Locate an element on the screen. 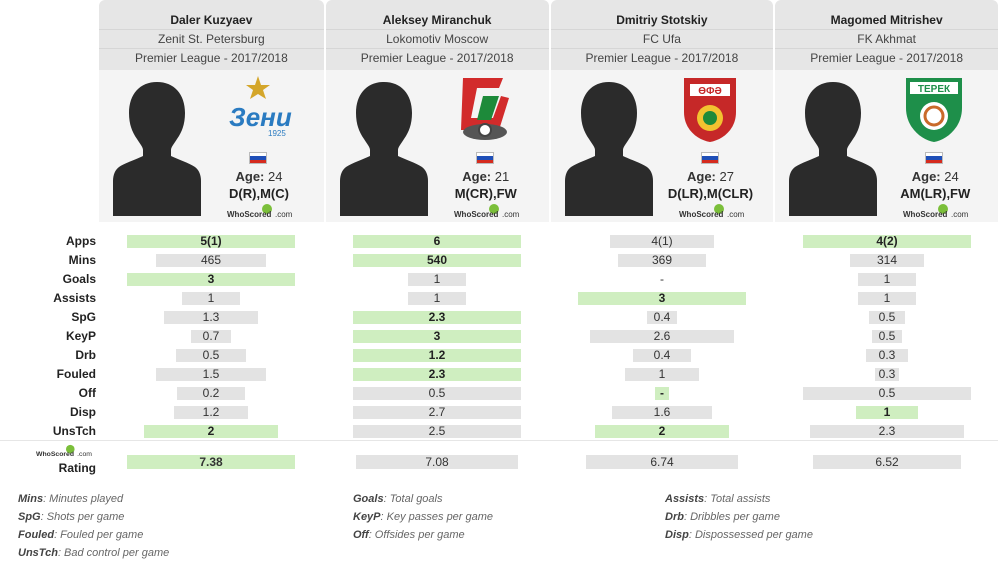 The image size is (998, 564). stat-cell: 2.7 is located at coordinates (437, 412).